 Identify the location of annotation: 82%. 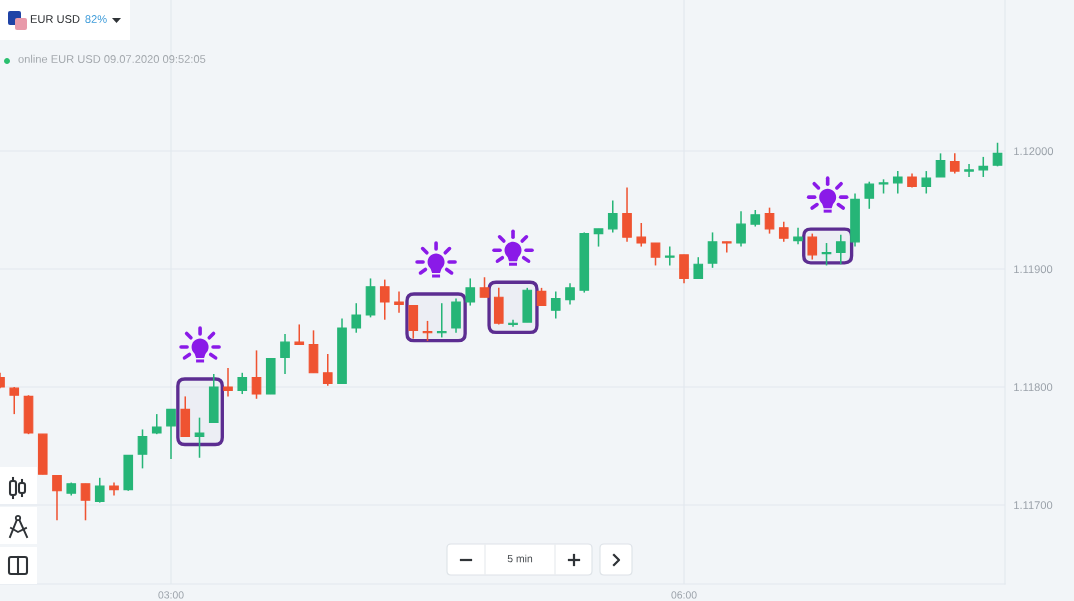
(96, 19).